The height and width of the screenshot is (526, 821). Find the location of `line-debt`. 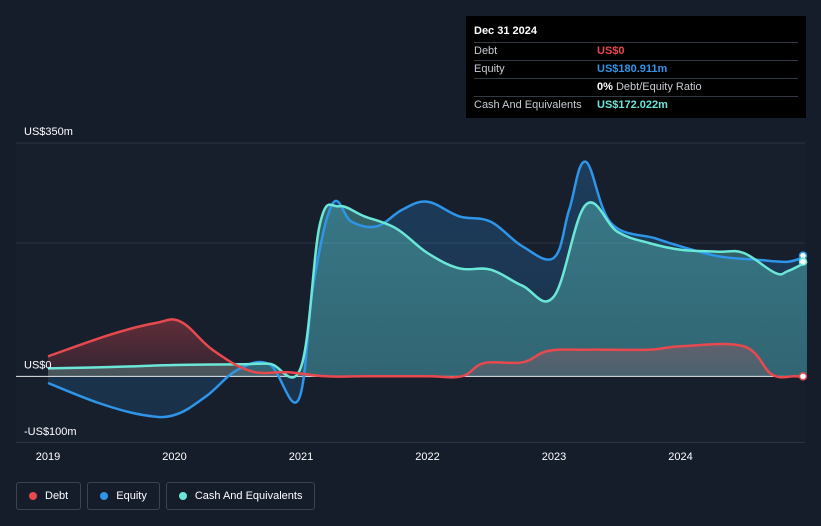

line-debt is located at coordinates (427, 348).